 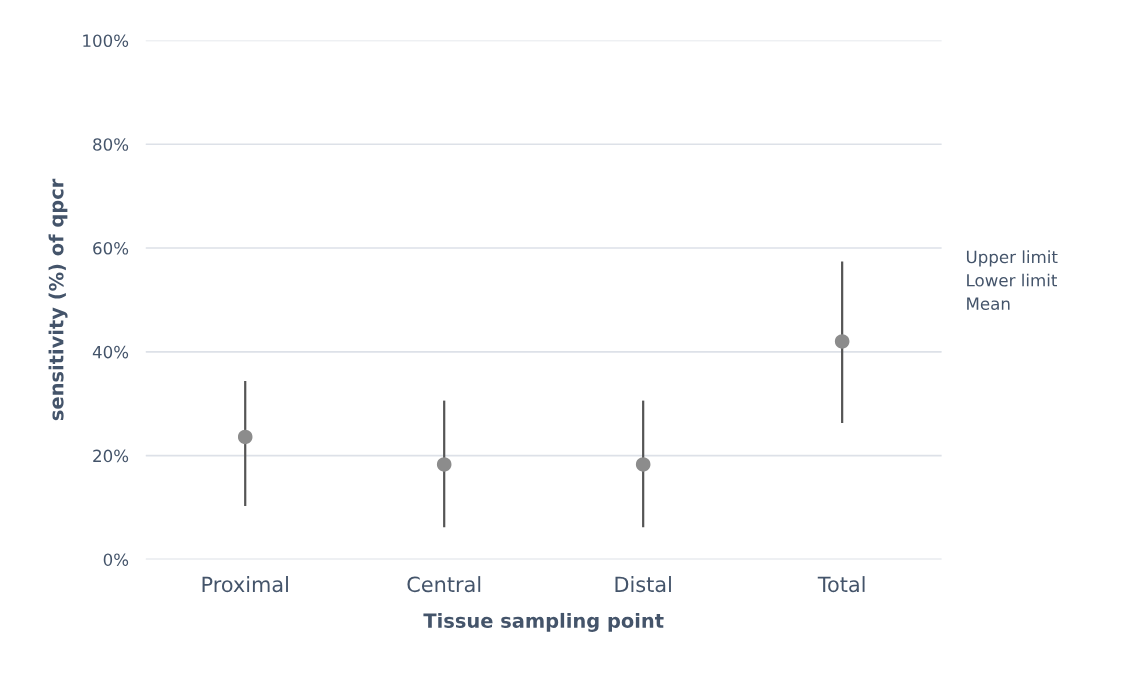 What do you see at coordinates (1012, 280) in the screenshot?
I see `text: Lower limit` at bounding box center [1012, 280].